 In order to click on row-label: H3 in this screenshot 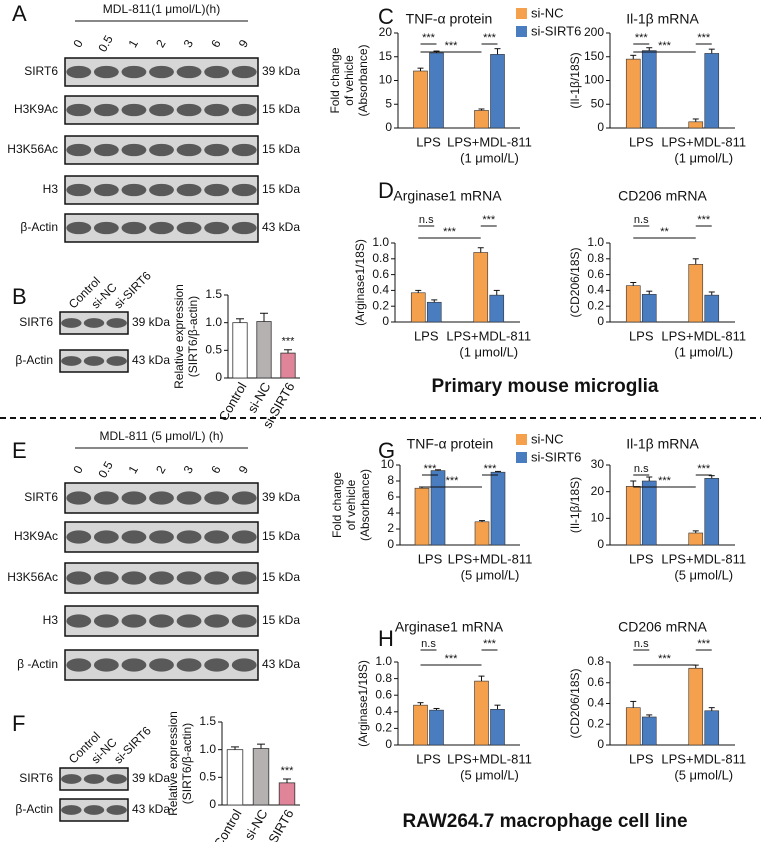, I will do `click(51, 189)`.